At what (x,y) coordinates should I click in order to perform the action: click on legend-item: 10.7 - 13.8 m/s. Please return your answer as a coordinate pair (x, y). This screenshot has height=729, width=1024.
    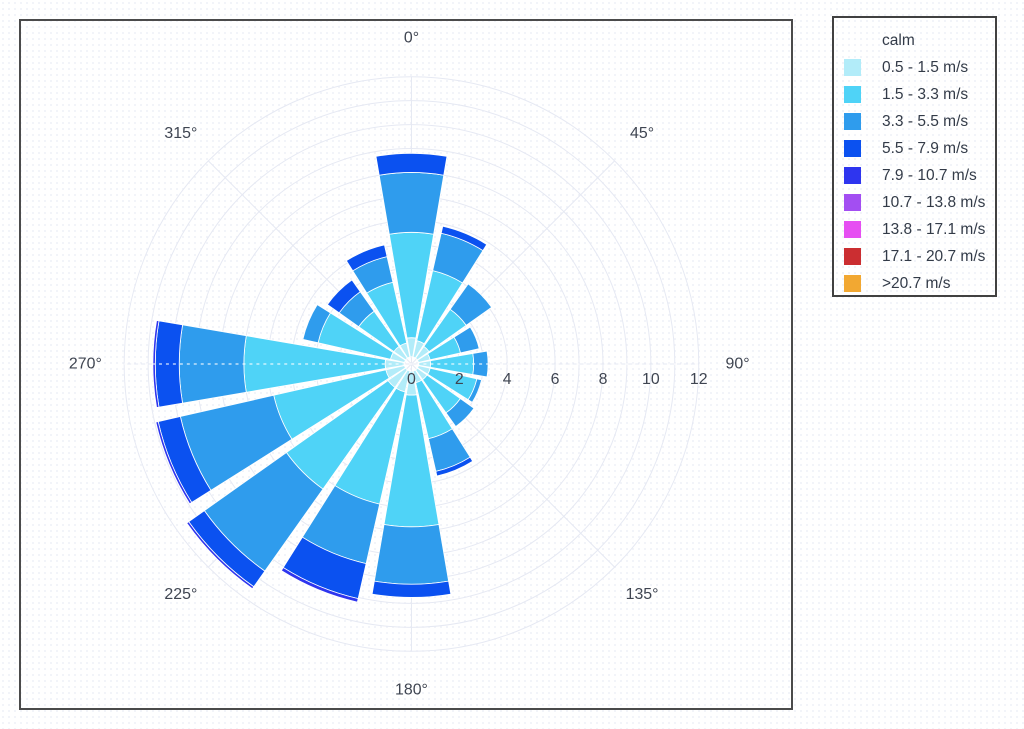
    Looking at the image, I should click on (914, 202).